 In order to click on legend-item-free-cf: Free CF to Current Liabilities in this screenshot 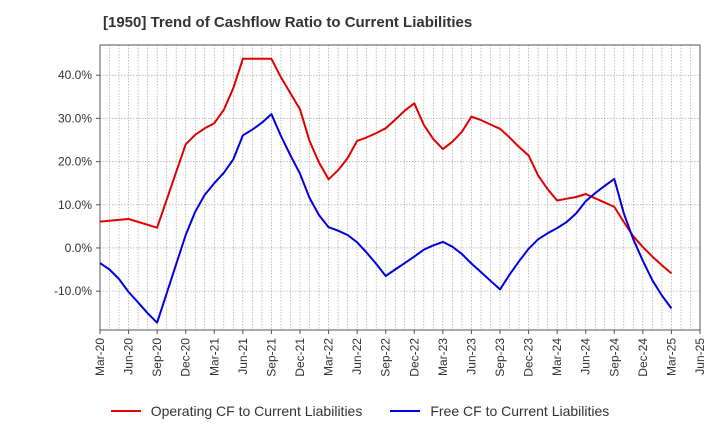, I will do `click(499, 411)`.